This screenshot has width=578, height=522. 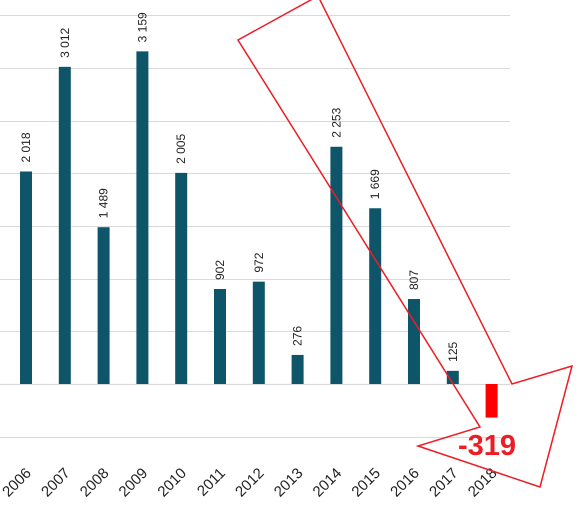 What do you see at coordinates (414, 280) in the screenshot?
I see `value-label-2016: 807` at bounding box center [414, 280].